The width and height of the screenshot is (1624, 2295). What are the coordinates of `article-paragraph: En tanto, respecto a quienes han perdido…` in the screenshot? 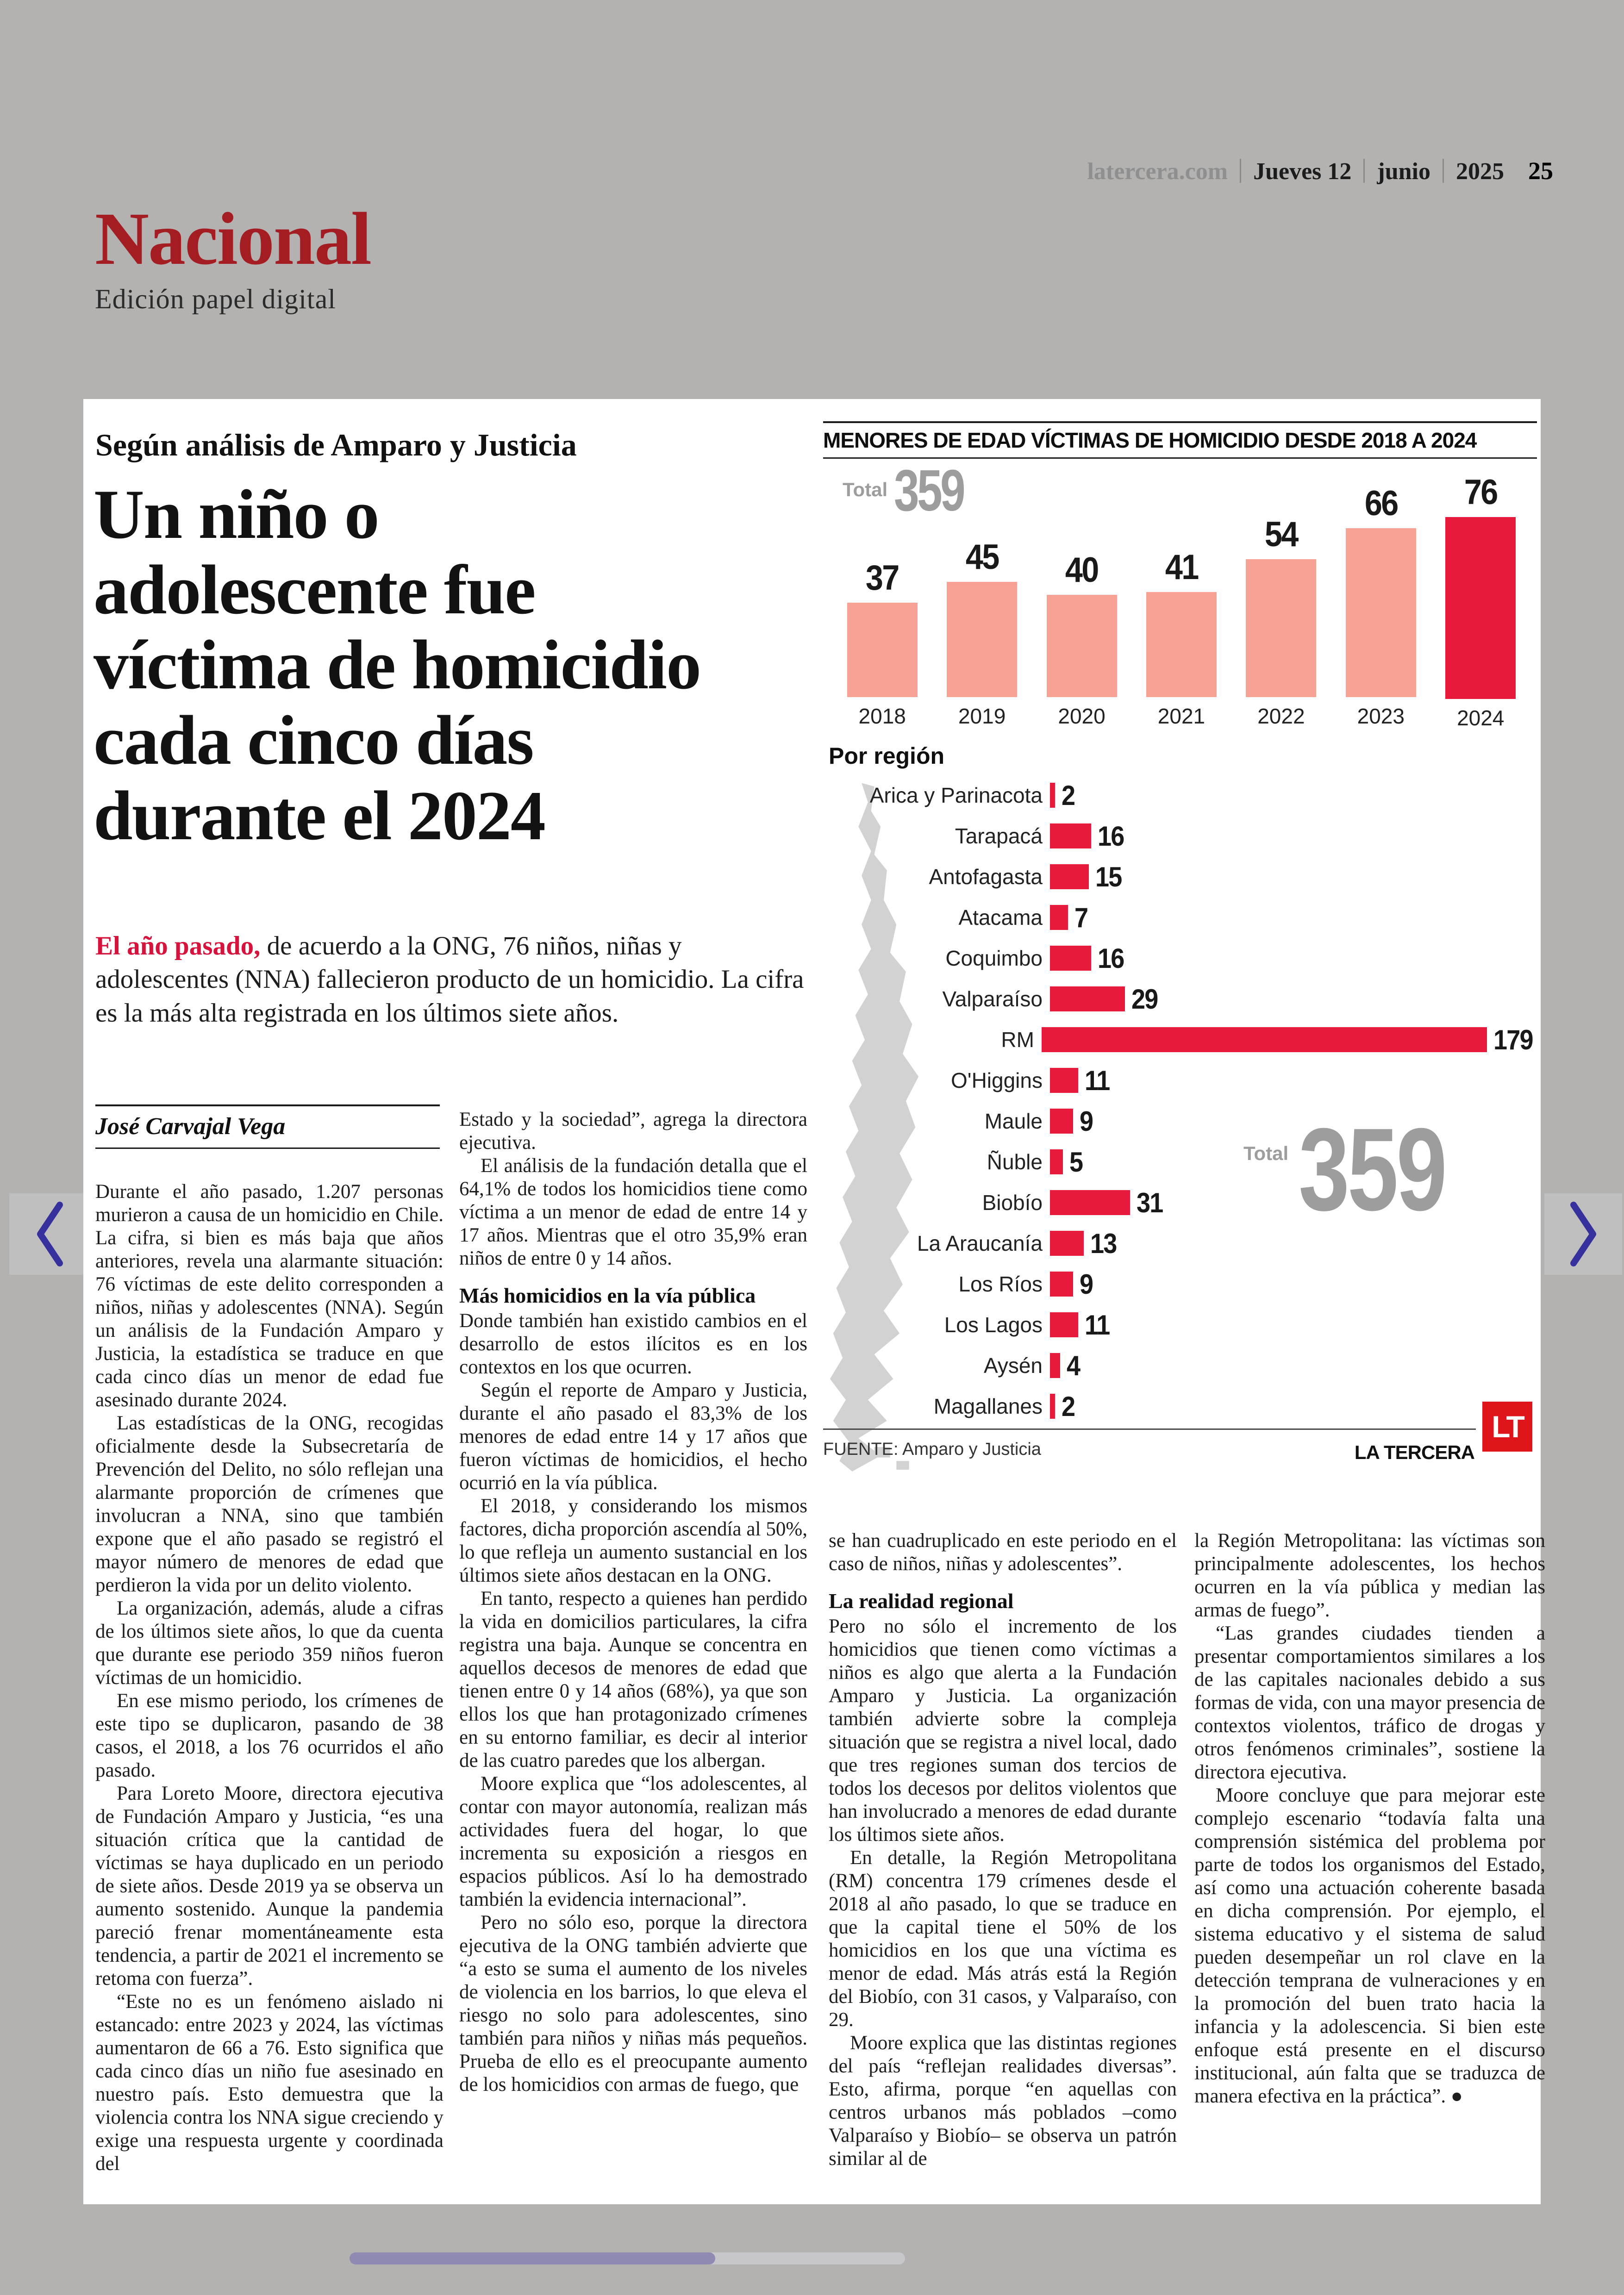 It's located at (633, 1680).